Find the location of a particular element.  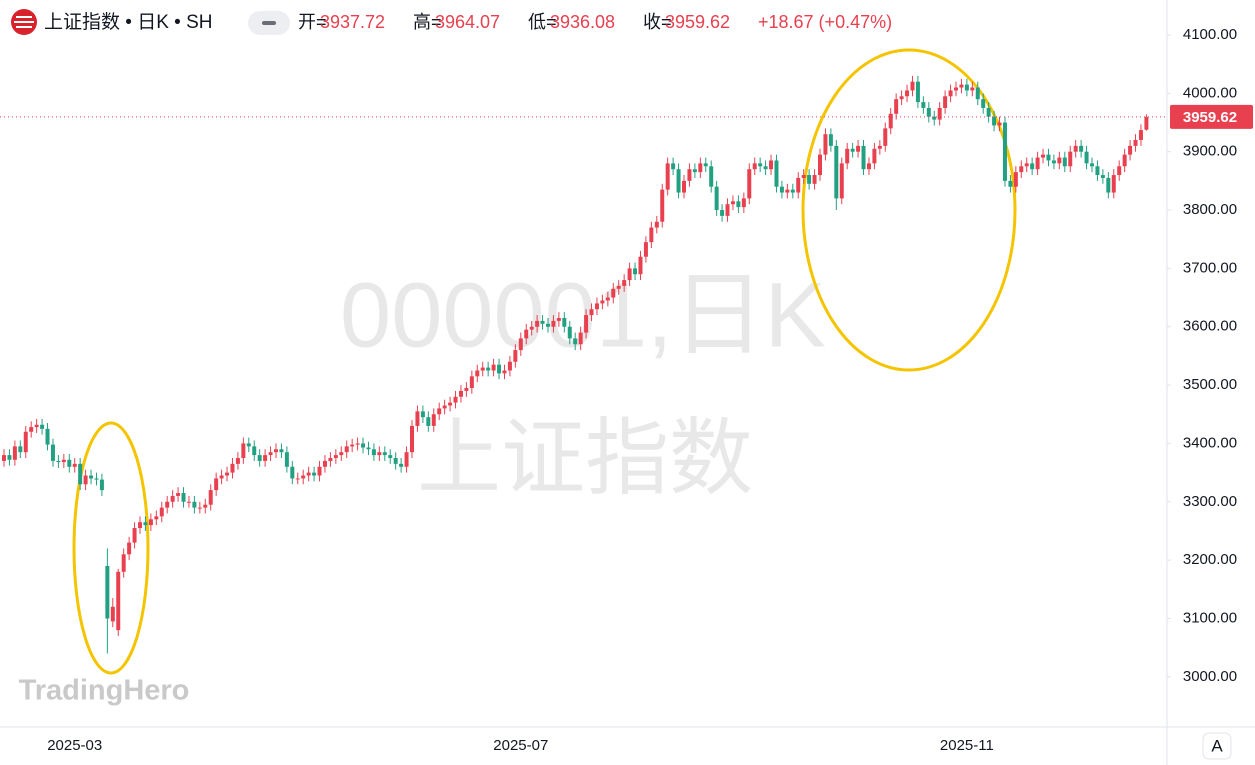

y-tick-label: 3900.00 is located at coordinates (1210, 151).